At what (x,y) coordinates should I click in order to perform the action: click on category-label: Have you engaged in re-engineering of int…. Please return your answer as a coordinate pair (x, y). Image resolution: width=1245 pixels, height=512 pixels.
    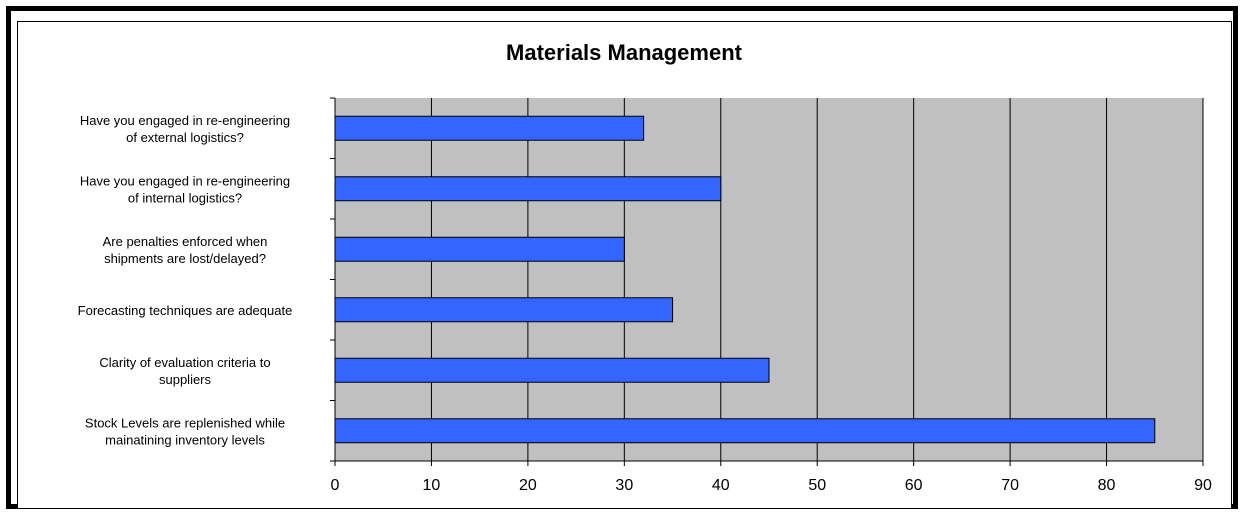
    Looking at the image, I should click on (185, 189).